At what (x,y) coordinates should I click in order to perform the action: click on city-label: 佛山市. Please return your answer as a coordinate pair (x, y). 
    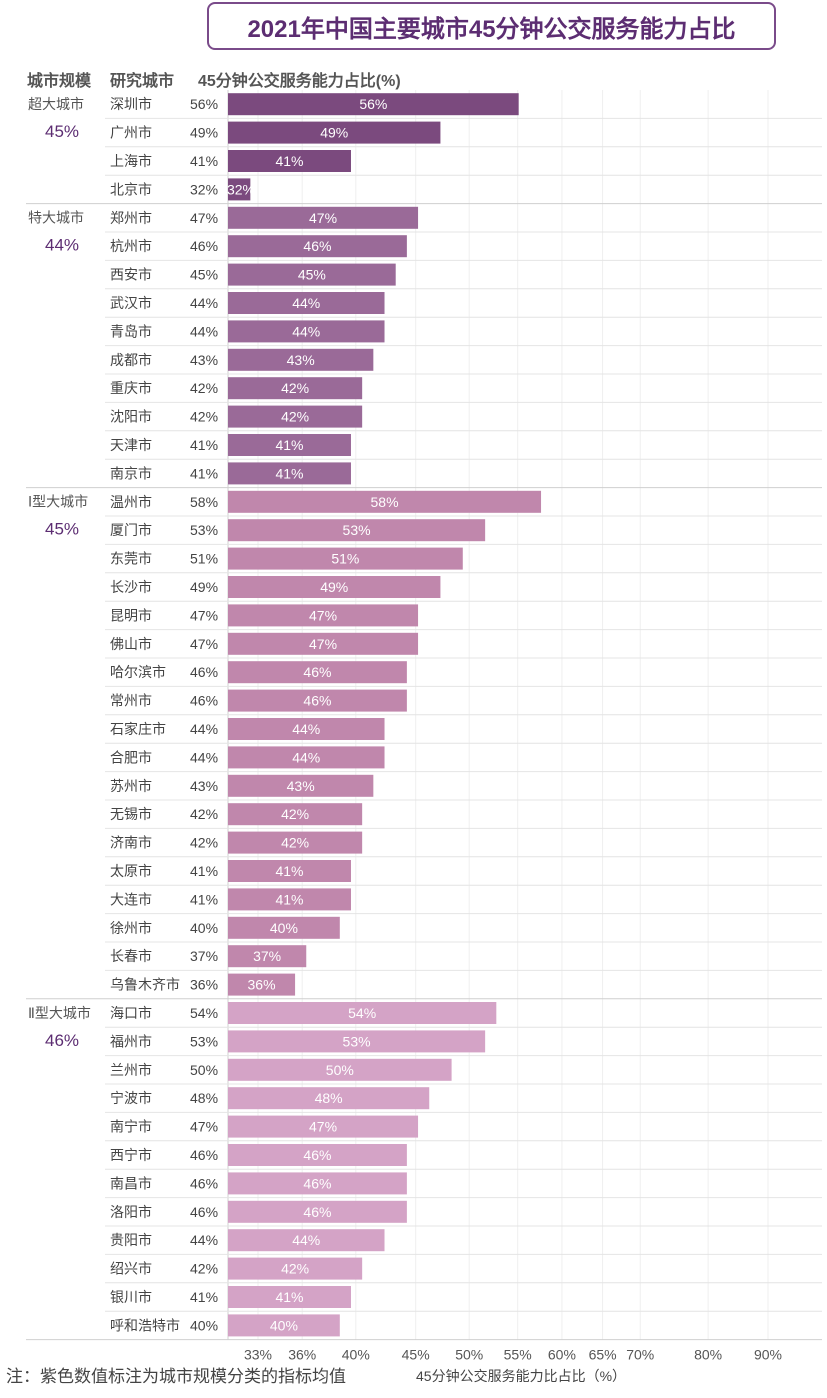
    Looking at the image, I should click on (131, 644).